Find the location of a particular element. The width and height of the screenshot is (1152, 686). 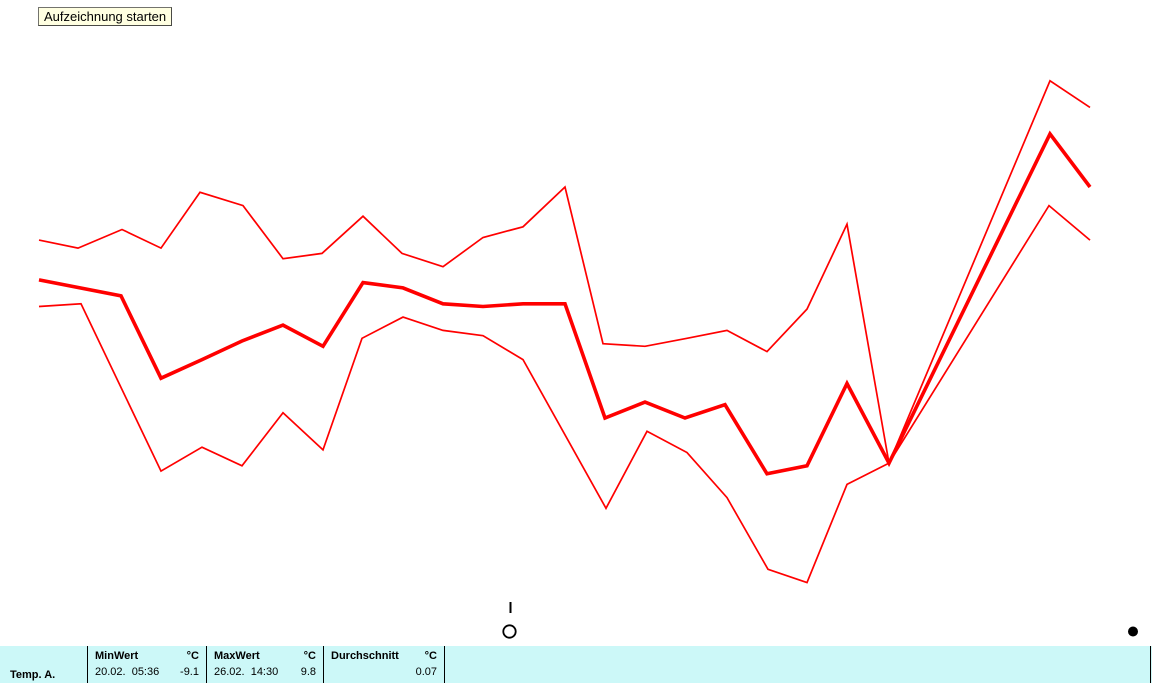

durchschnitt-unit: °C is located at coordinates (430, 656).